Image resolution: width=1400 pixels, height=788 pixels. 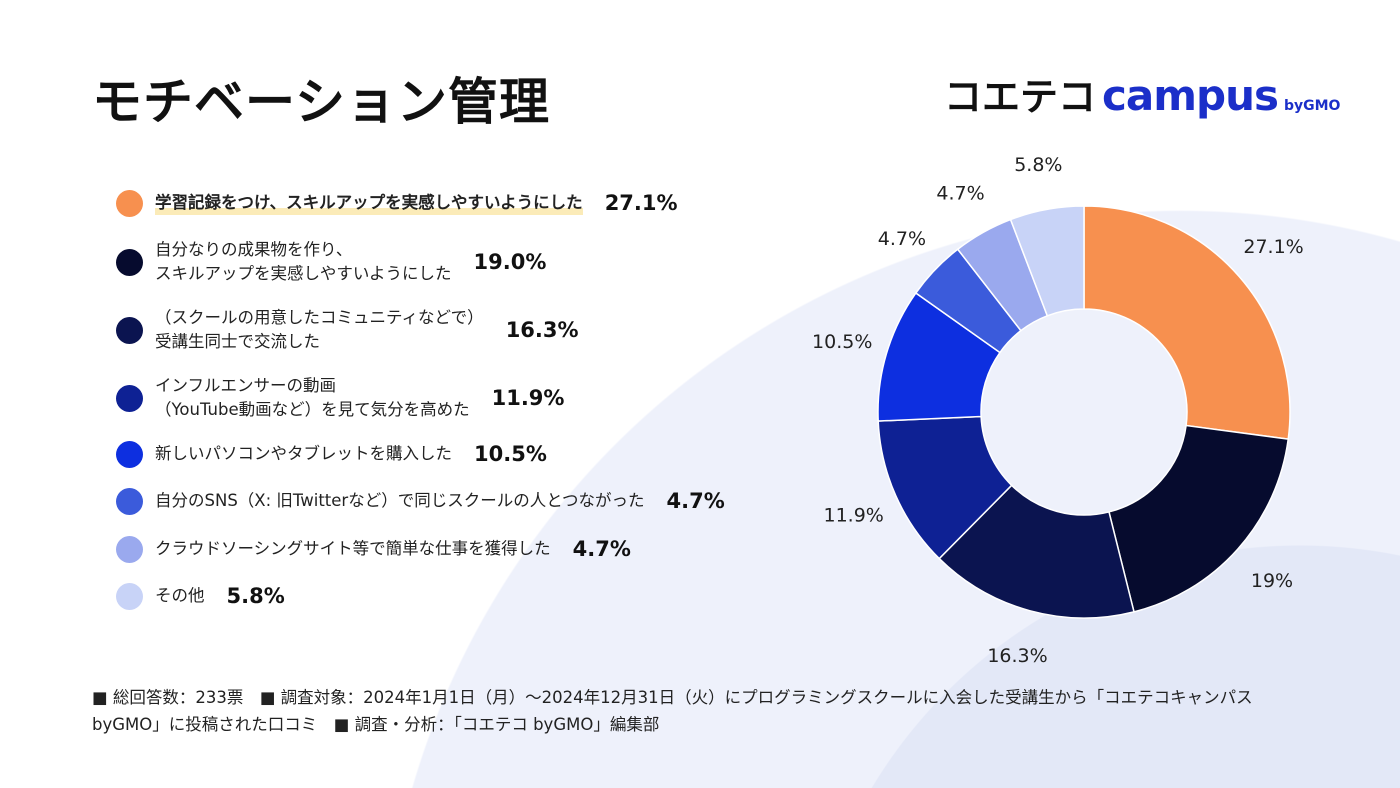 What do you see at coordinates (1312, 106) in the screenshot?
I see `logo-by: byGMO` at bounding box center [1312, 106].